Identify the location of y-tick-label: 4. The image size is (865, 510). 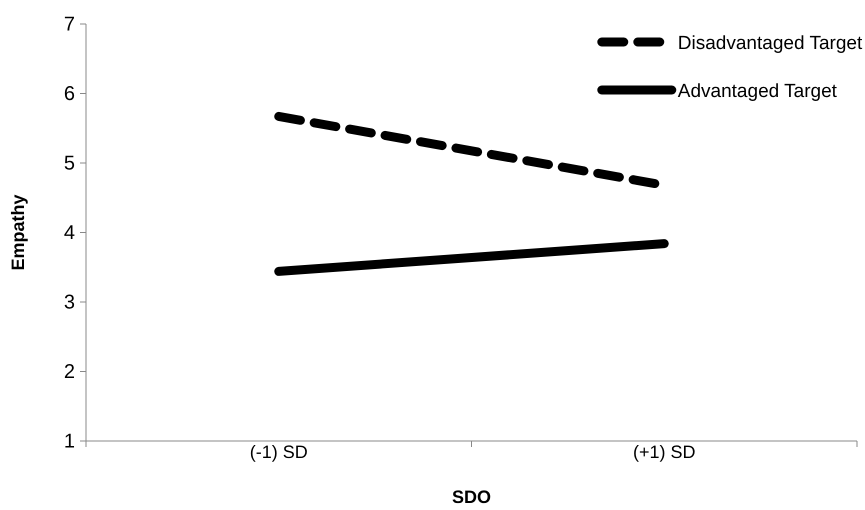
(69, 233).